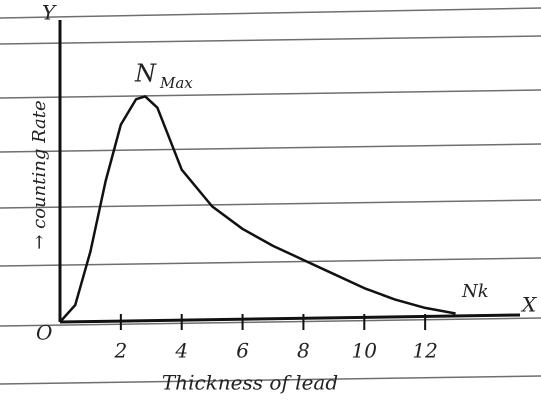 The image size is (541, 405). What do you see at coordinates (290, 318) in the screenshot?
I see `x-axis` at bounding box center [290, 318].